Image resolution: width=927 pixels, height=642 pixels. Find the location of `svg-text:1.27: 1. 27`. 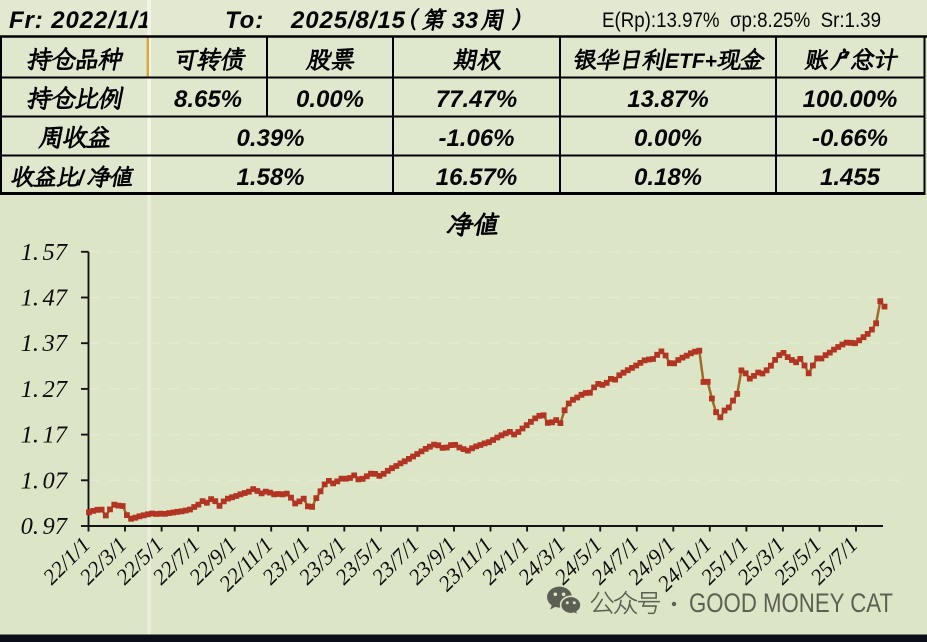

svg-text:1.27: 1. 27 is located at coordinates (45, 389).